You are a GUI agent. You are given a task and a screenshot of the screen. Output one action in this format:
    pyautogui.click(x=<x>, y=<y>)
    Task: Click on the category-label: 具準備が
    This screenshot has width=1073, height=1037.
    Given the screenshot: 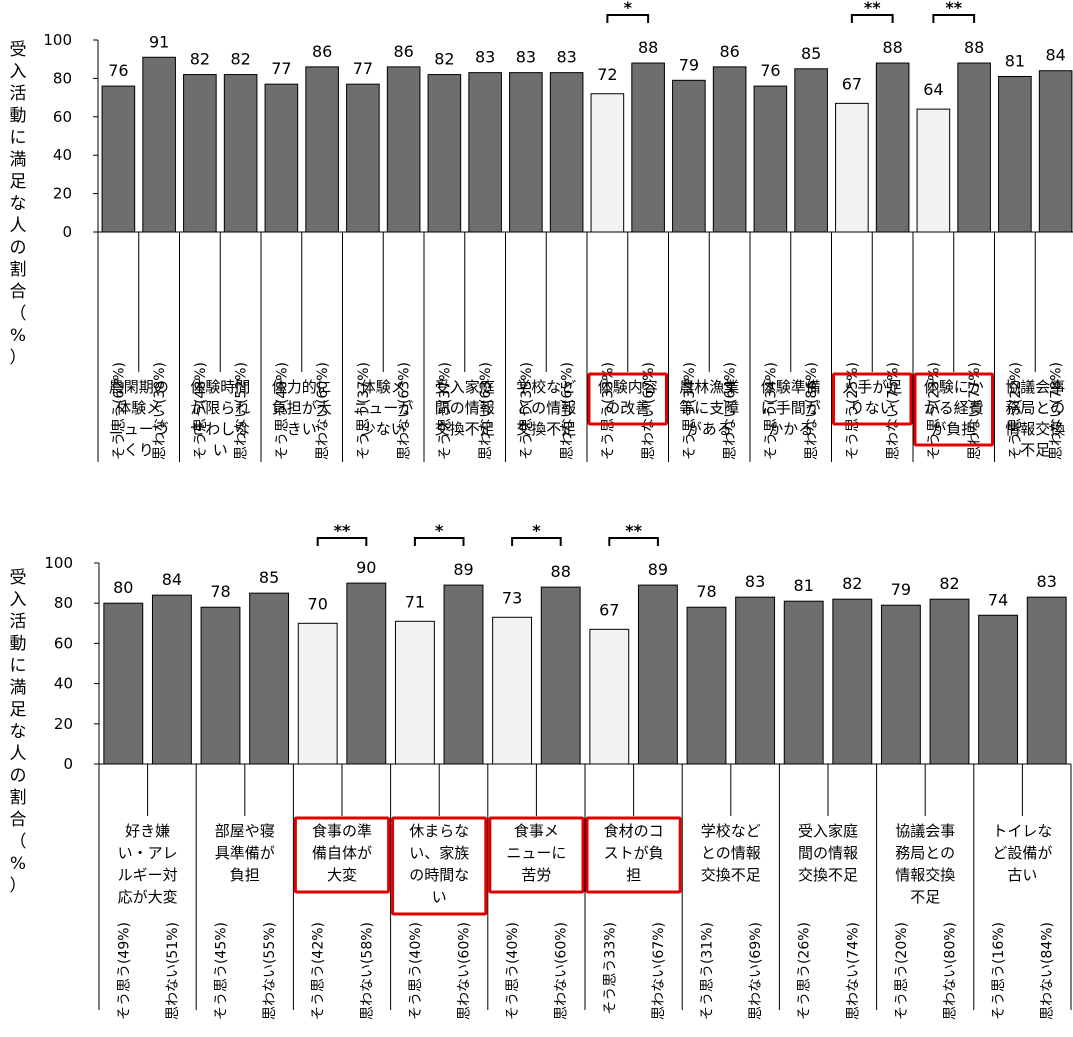 What is the action you would take?
    pyautogui.click(x=245, y=853)
    